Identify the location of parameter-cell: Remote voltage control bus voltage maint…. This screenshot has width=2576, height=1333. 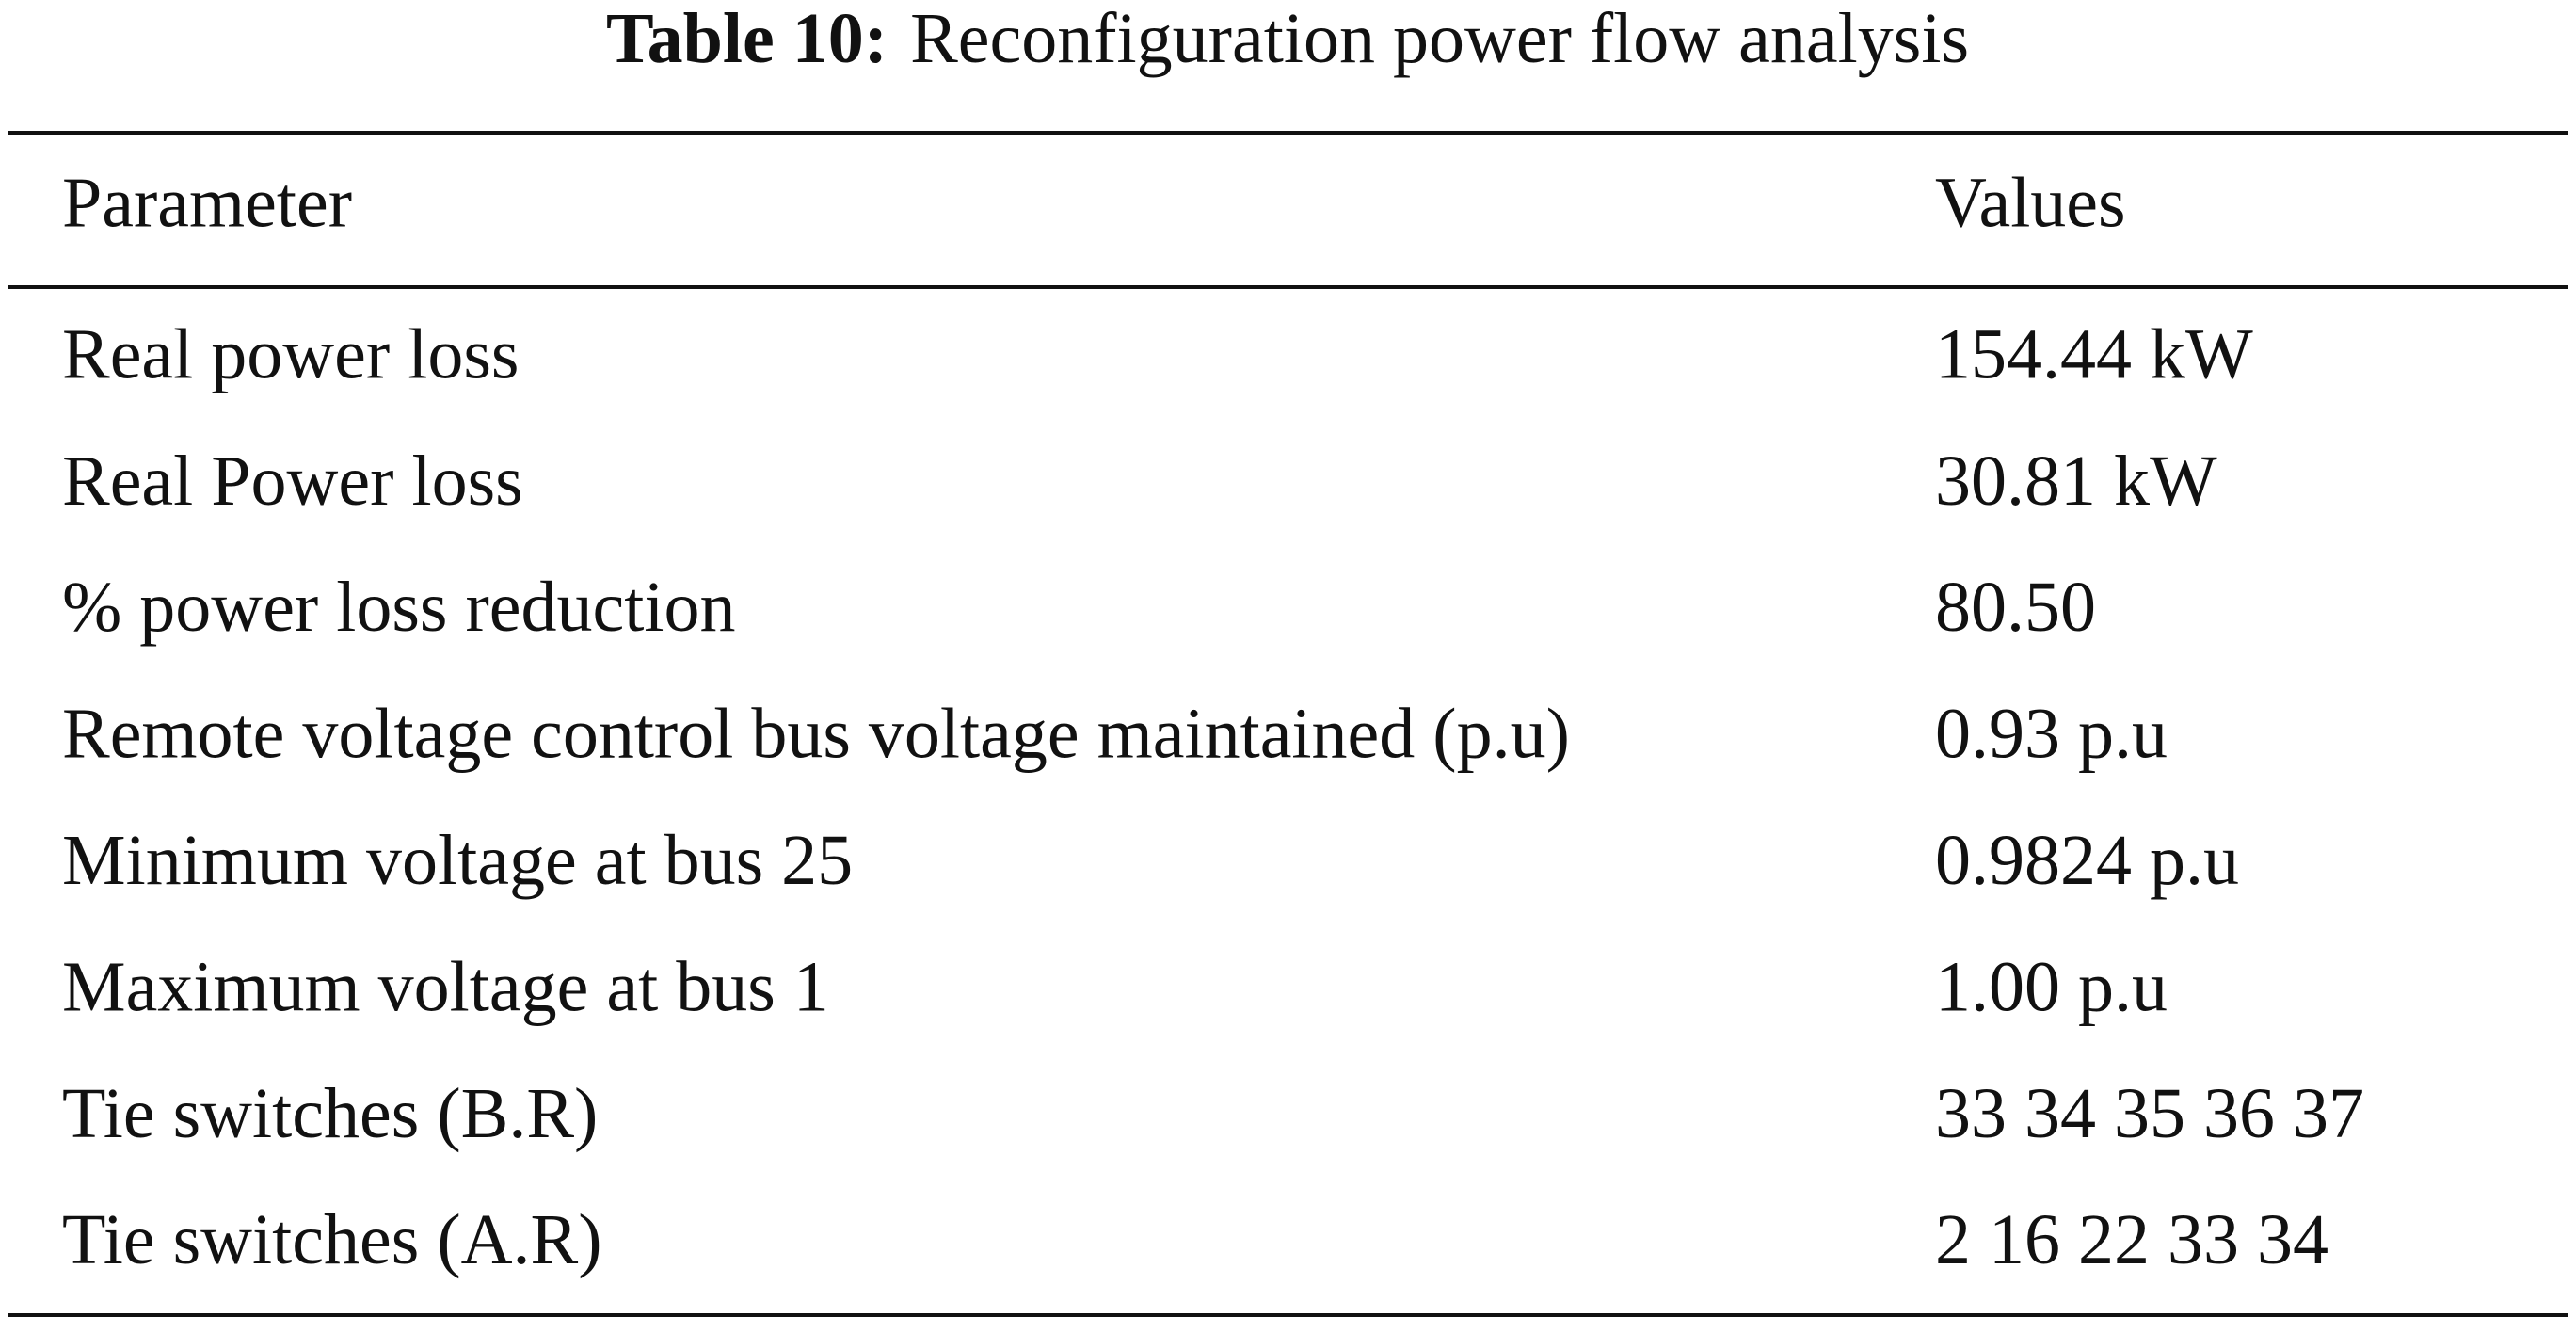
(816, 734).